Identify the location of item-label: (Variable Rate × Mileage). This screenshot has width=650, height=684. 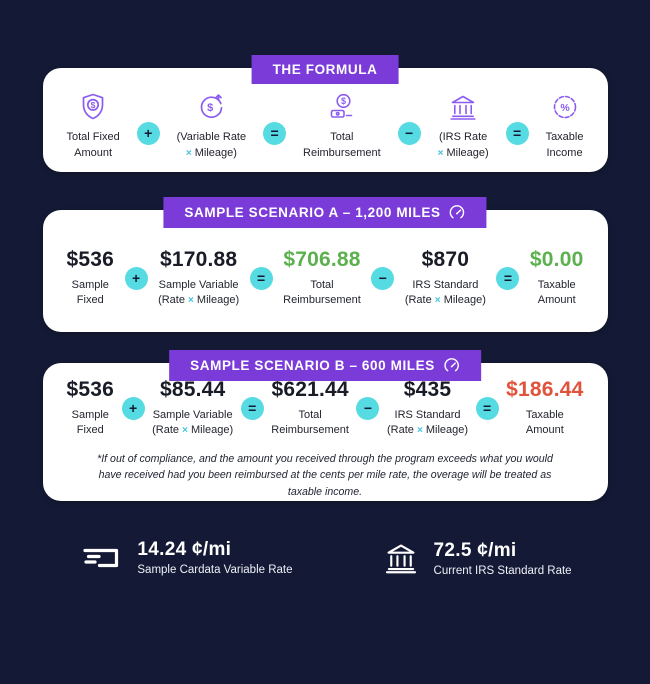
(211, 145).